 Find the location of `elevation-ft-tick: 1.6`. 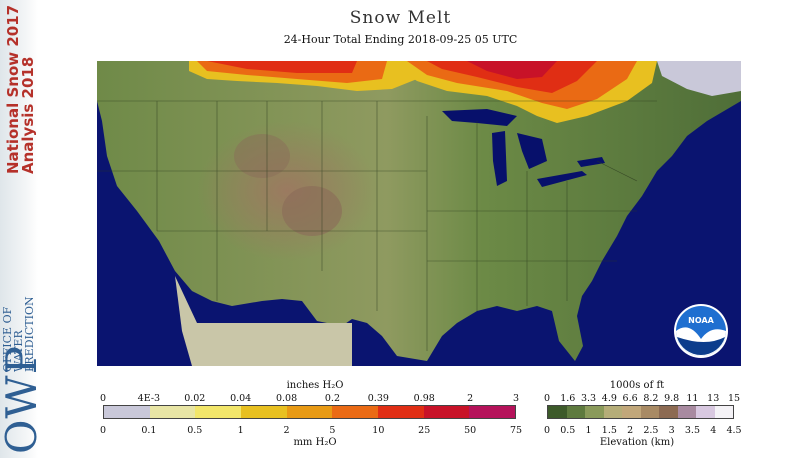

elevation-ft-tick: 1.6 is located at coordinates (568, 398).